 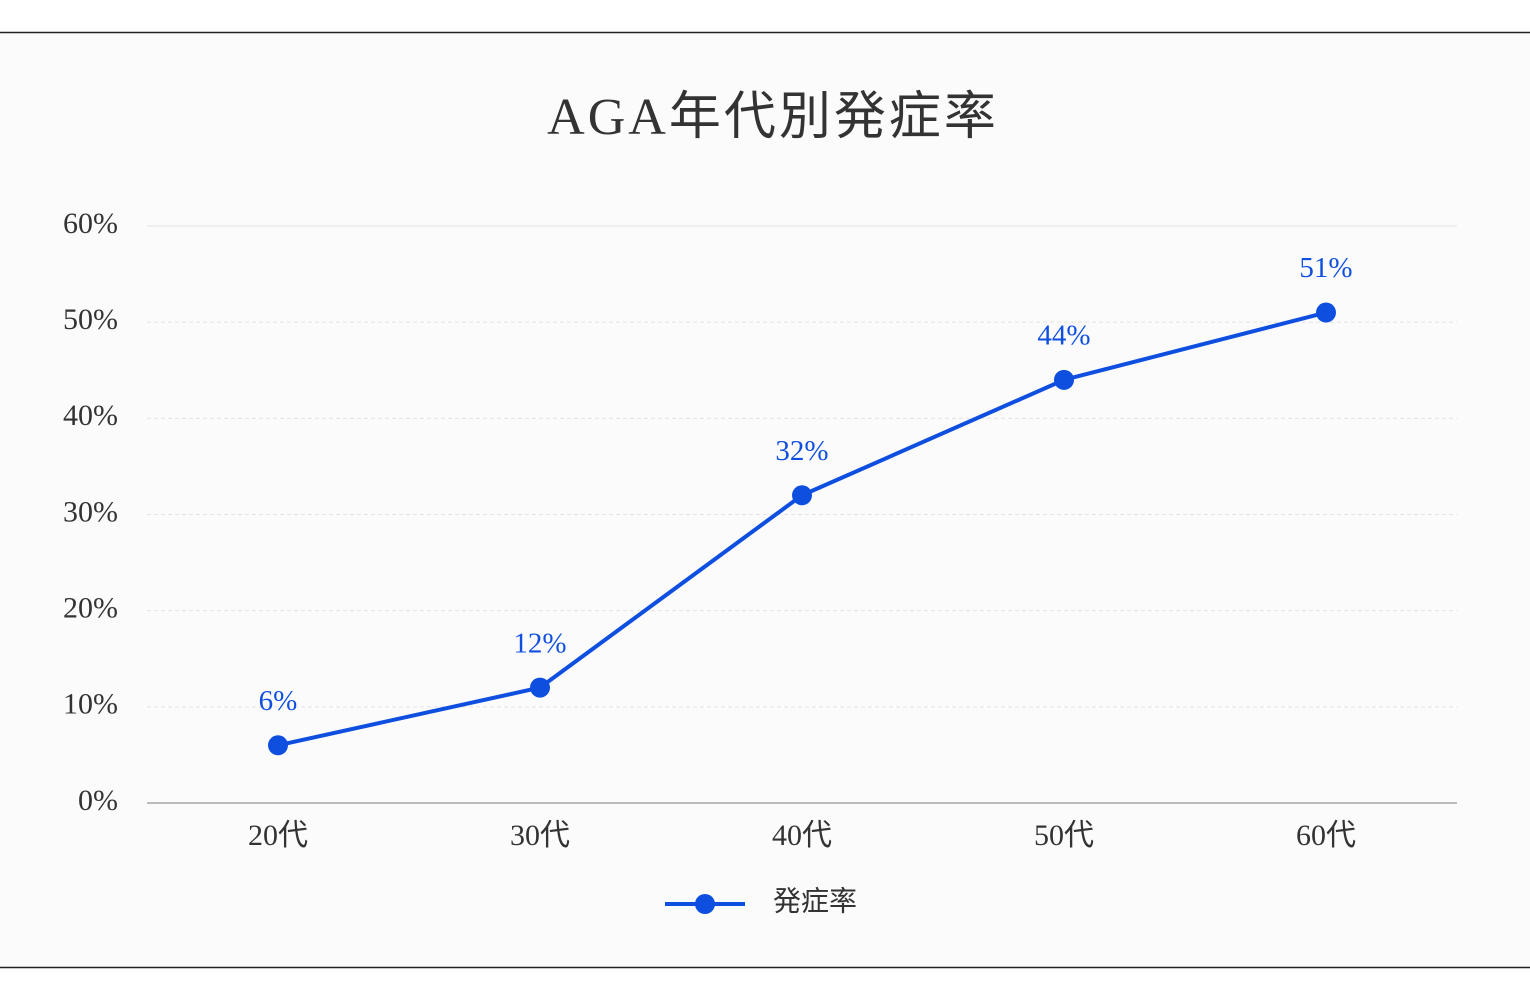 What do you see at coordinates (1063, 336) in the screenshot?
I see `data-label: 44%` at bounding box center [1063, 336].